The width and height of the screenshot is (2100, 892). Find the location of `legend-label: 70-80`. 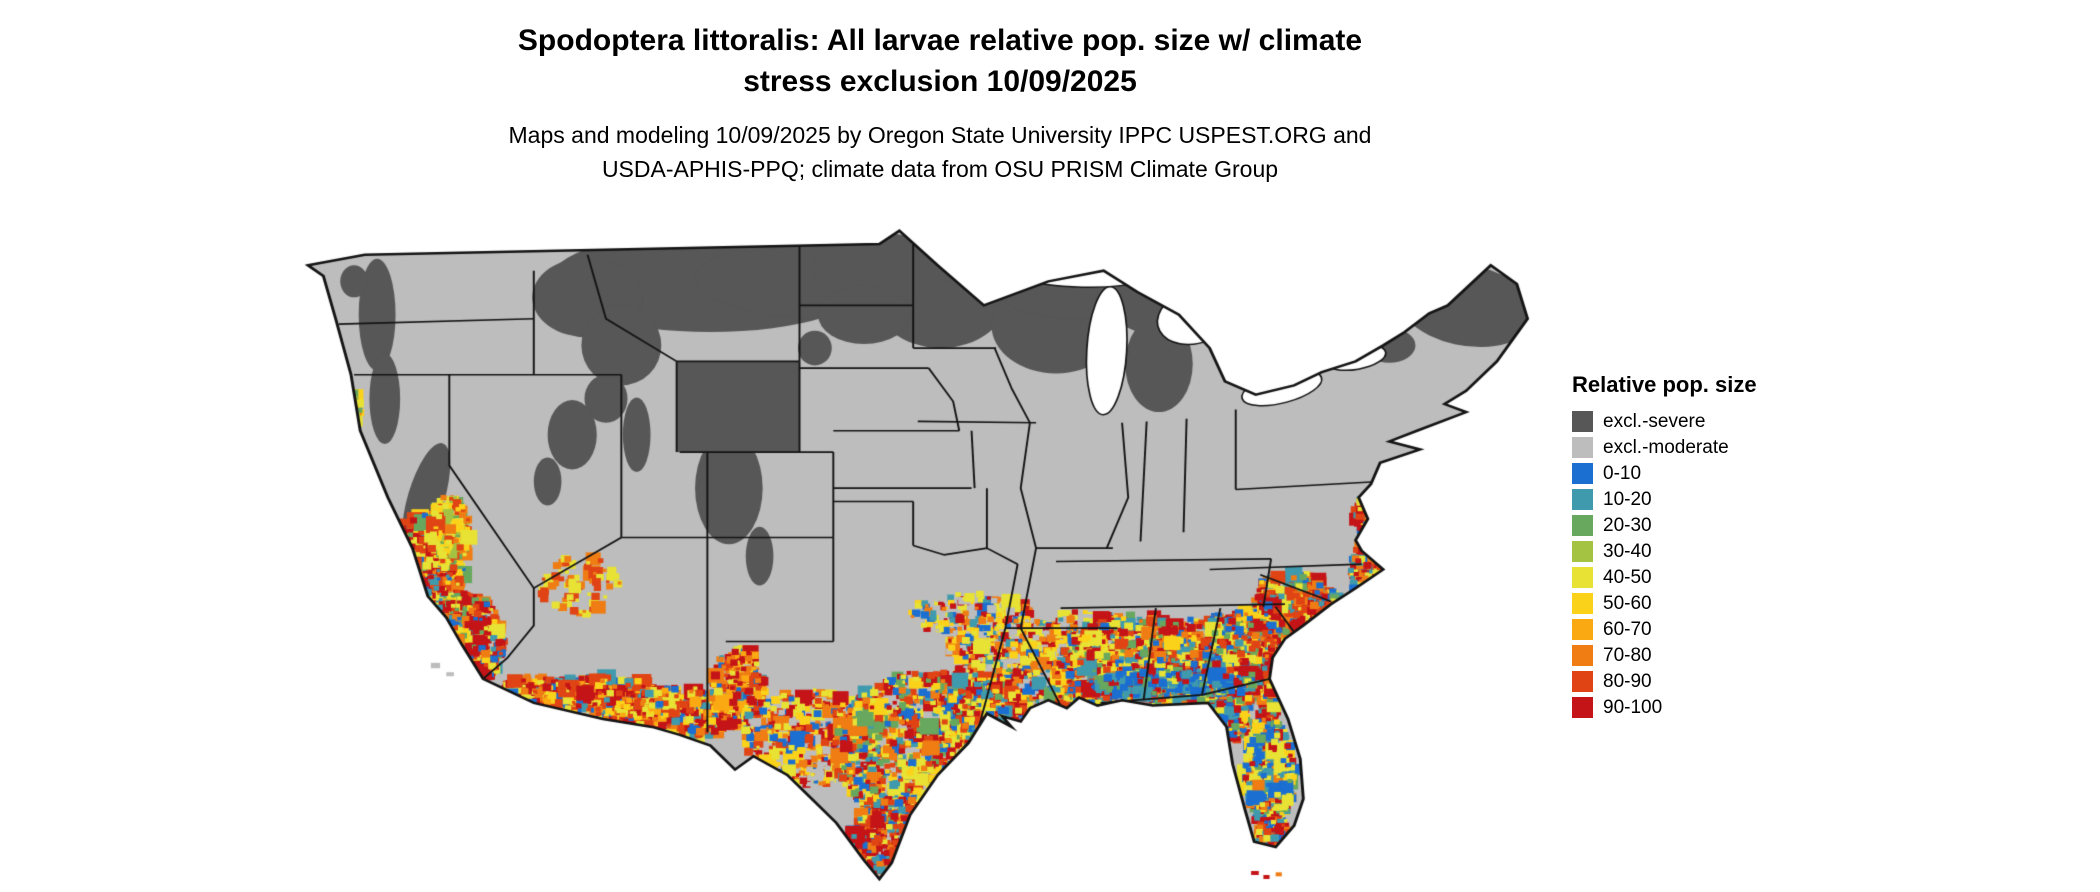

legend-label: 70-80 is located at coordinates (1627, 655).